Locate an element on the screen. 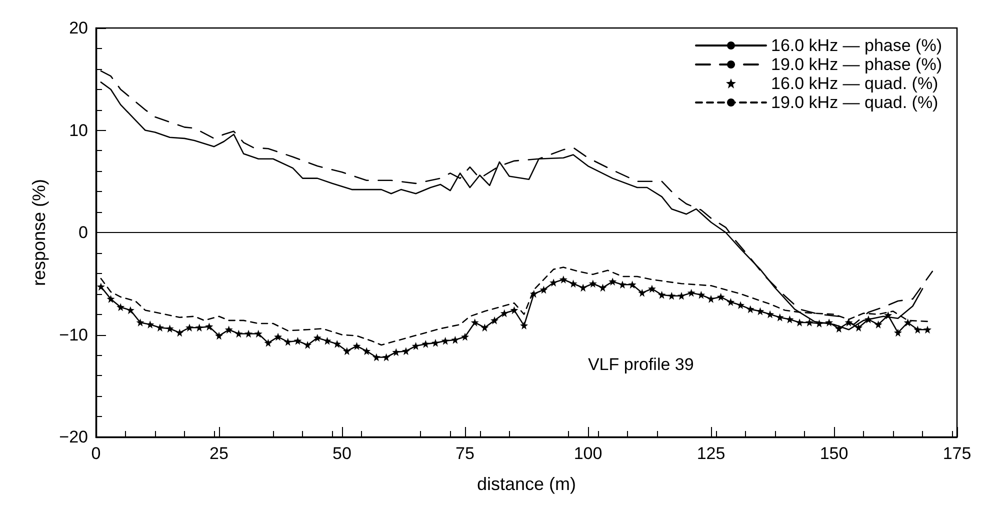 Image resolution: width=999 pixels, height=529 pixels. x-tick-label: 175 is located at coordinates (957, 453).